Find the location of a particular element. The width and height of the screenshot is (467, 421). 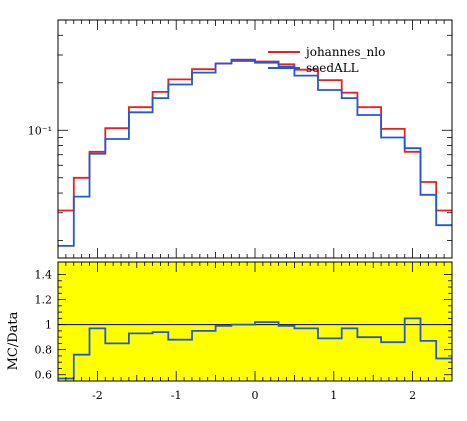

ratio-series-line is located at coordinates (255, 348).